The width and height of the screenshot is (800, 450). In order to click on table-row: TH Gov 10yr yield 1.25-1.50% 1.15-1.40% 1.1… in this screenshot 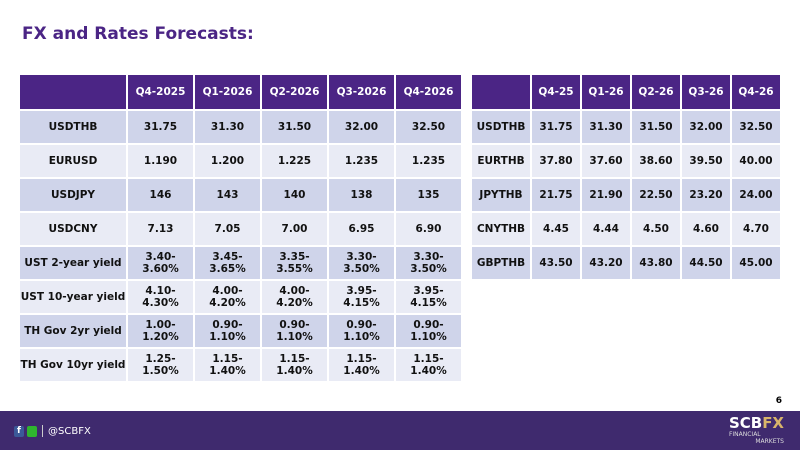, I will do `click(240, 365)`.